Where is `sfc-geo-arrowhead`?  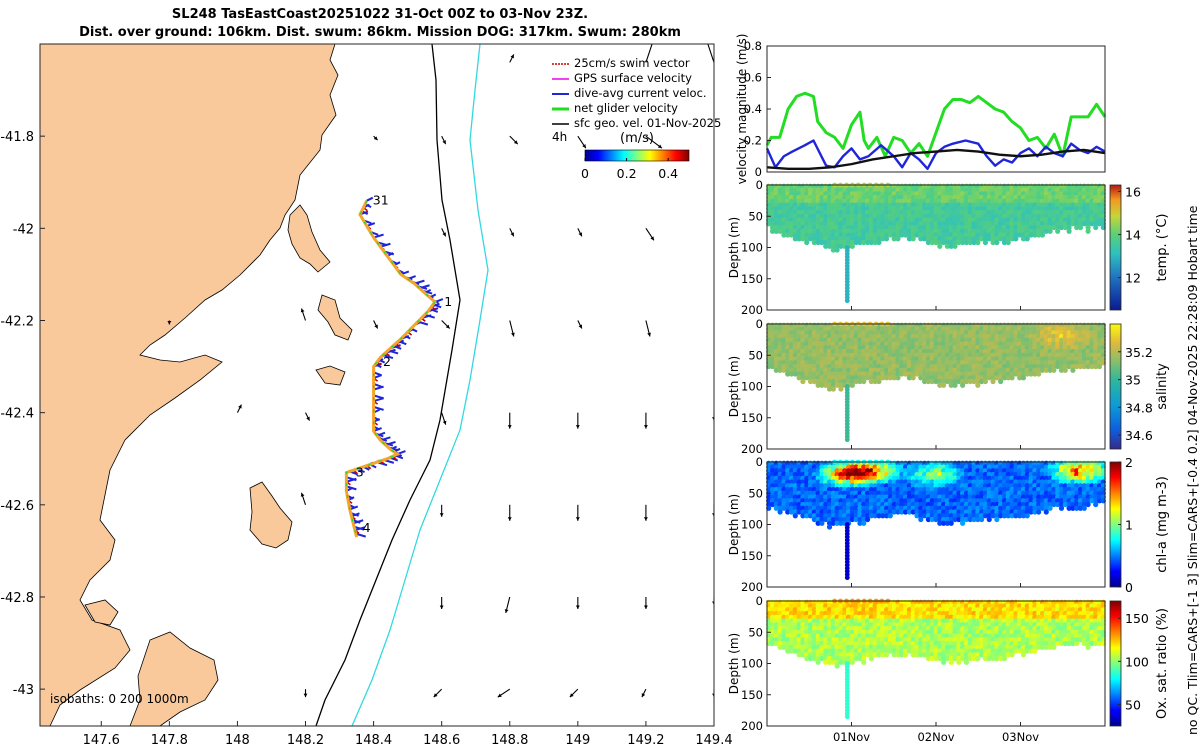
sfc-geo-arrowhead is located at coordinates (444, 422).